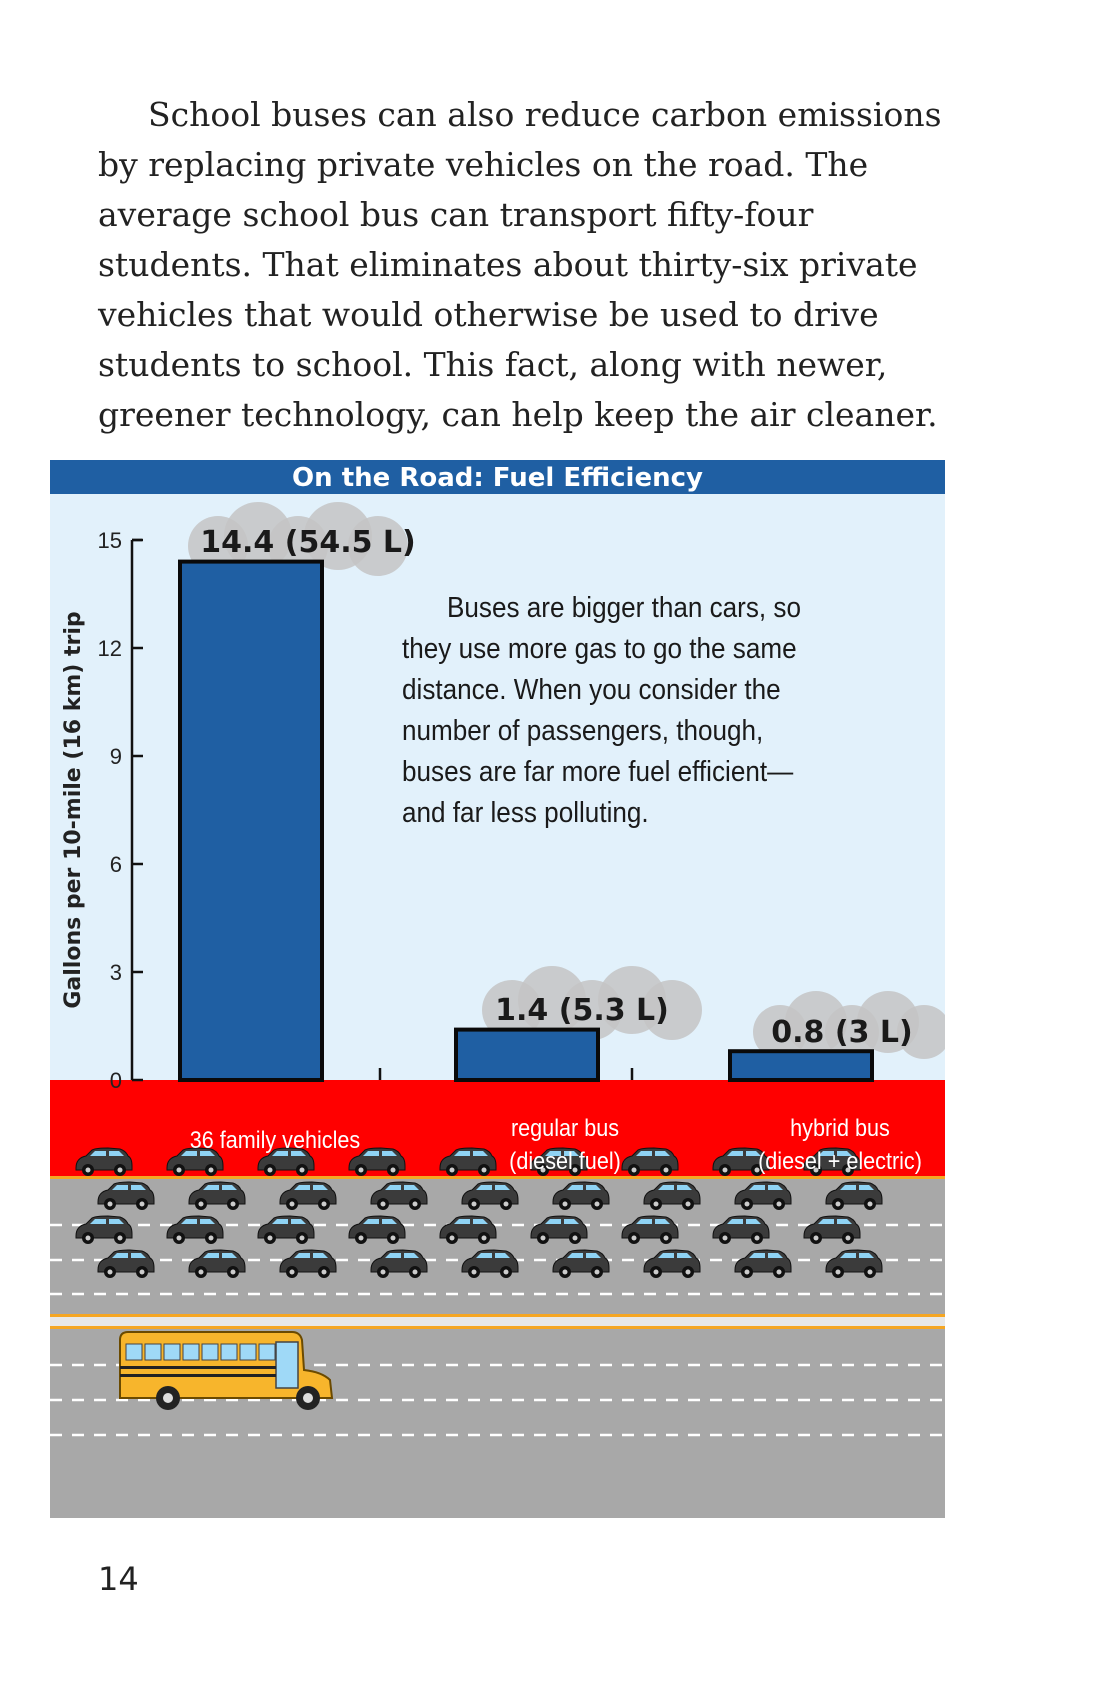  Describe the element at coordinates (110, 540) in the screenshot. I see `y-tick-label: 15` at that location.